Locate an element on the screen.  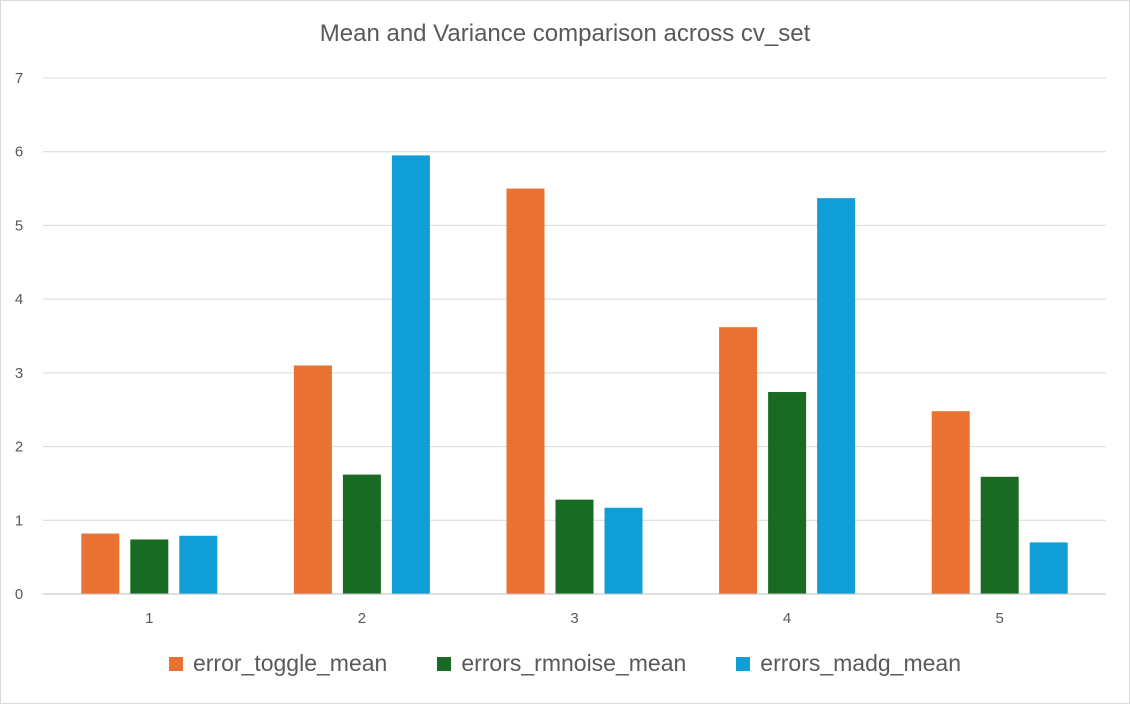
y-tick-label: 5 is located at coordinates (19, 225).